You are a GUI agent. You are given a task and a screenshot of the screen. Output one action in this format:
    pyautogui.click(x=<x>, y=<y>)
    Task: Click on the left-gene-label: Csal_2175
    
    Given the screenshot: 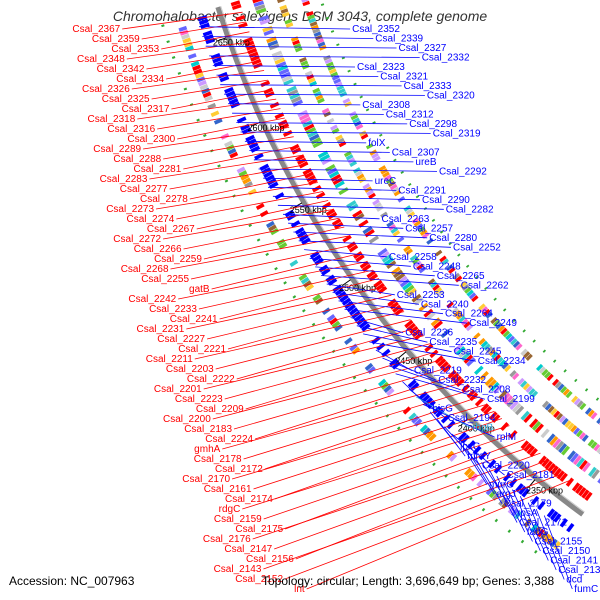 What is the action you would take?
    pyautogui.click(x=259, y=529)
    